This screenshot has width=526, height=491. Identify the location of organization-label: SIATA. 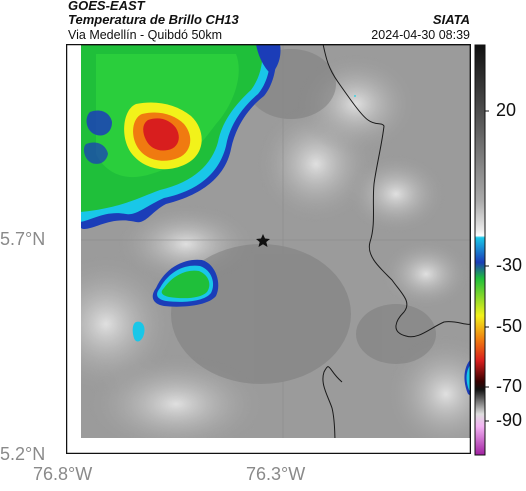
(451, 19).